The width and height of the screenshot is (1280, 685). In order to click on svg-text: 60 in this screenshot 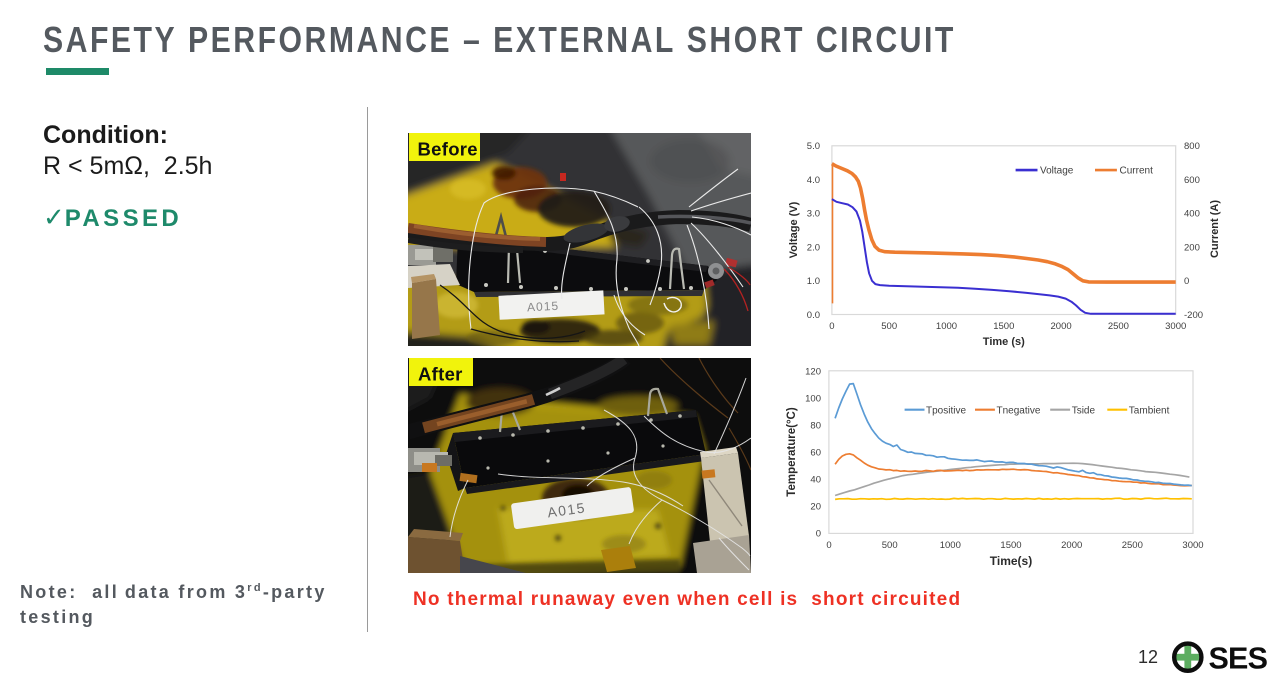, I will do `click(815, 452)`.